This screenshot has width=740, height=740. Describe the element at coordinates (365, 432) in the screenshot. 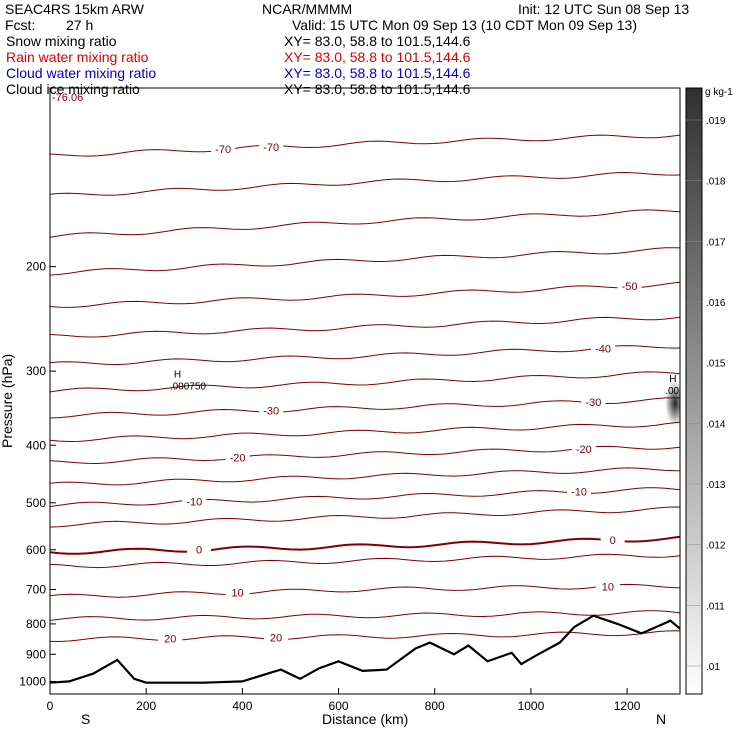

I see `isotherm--25` at that location.